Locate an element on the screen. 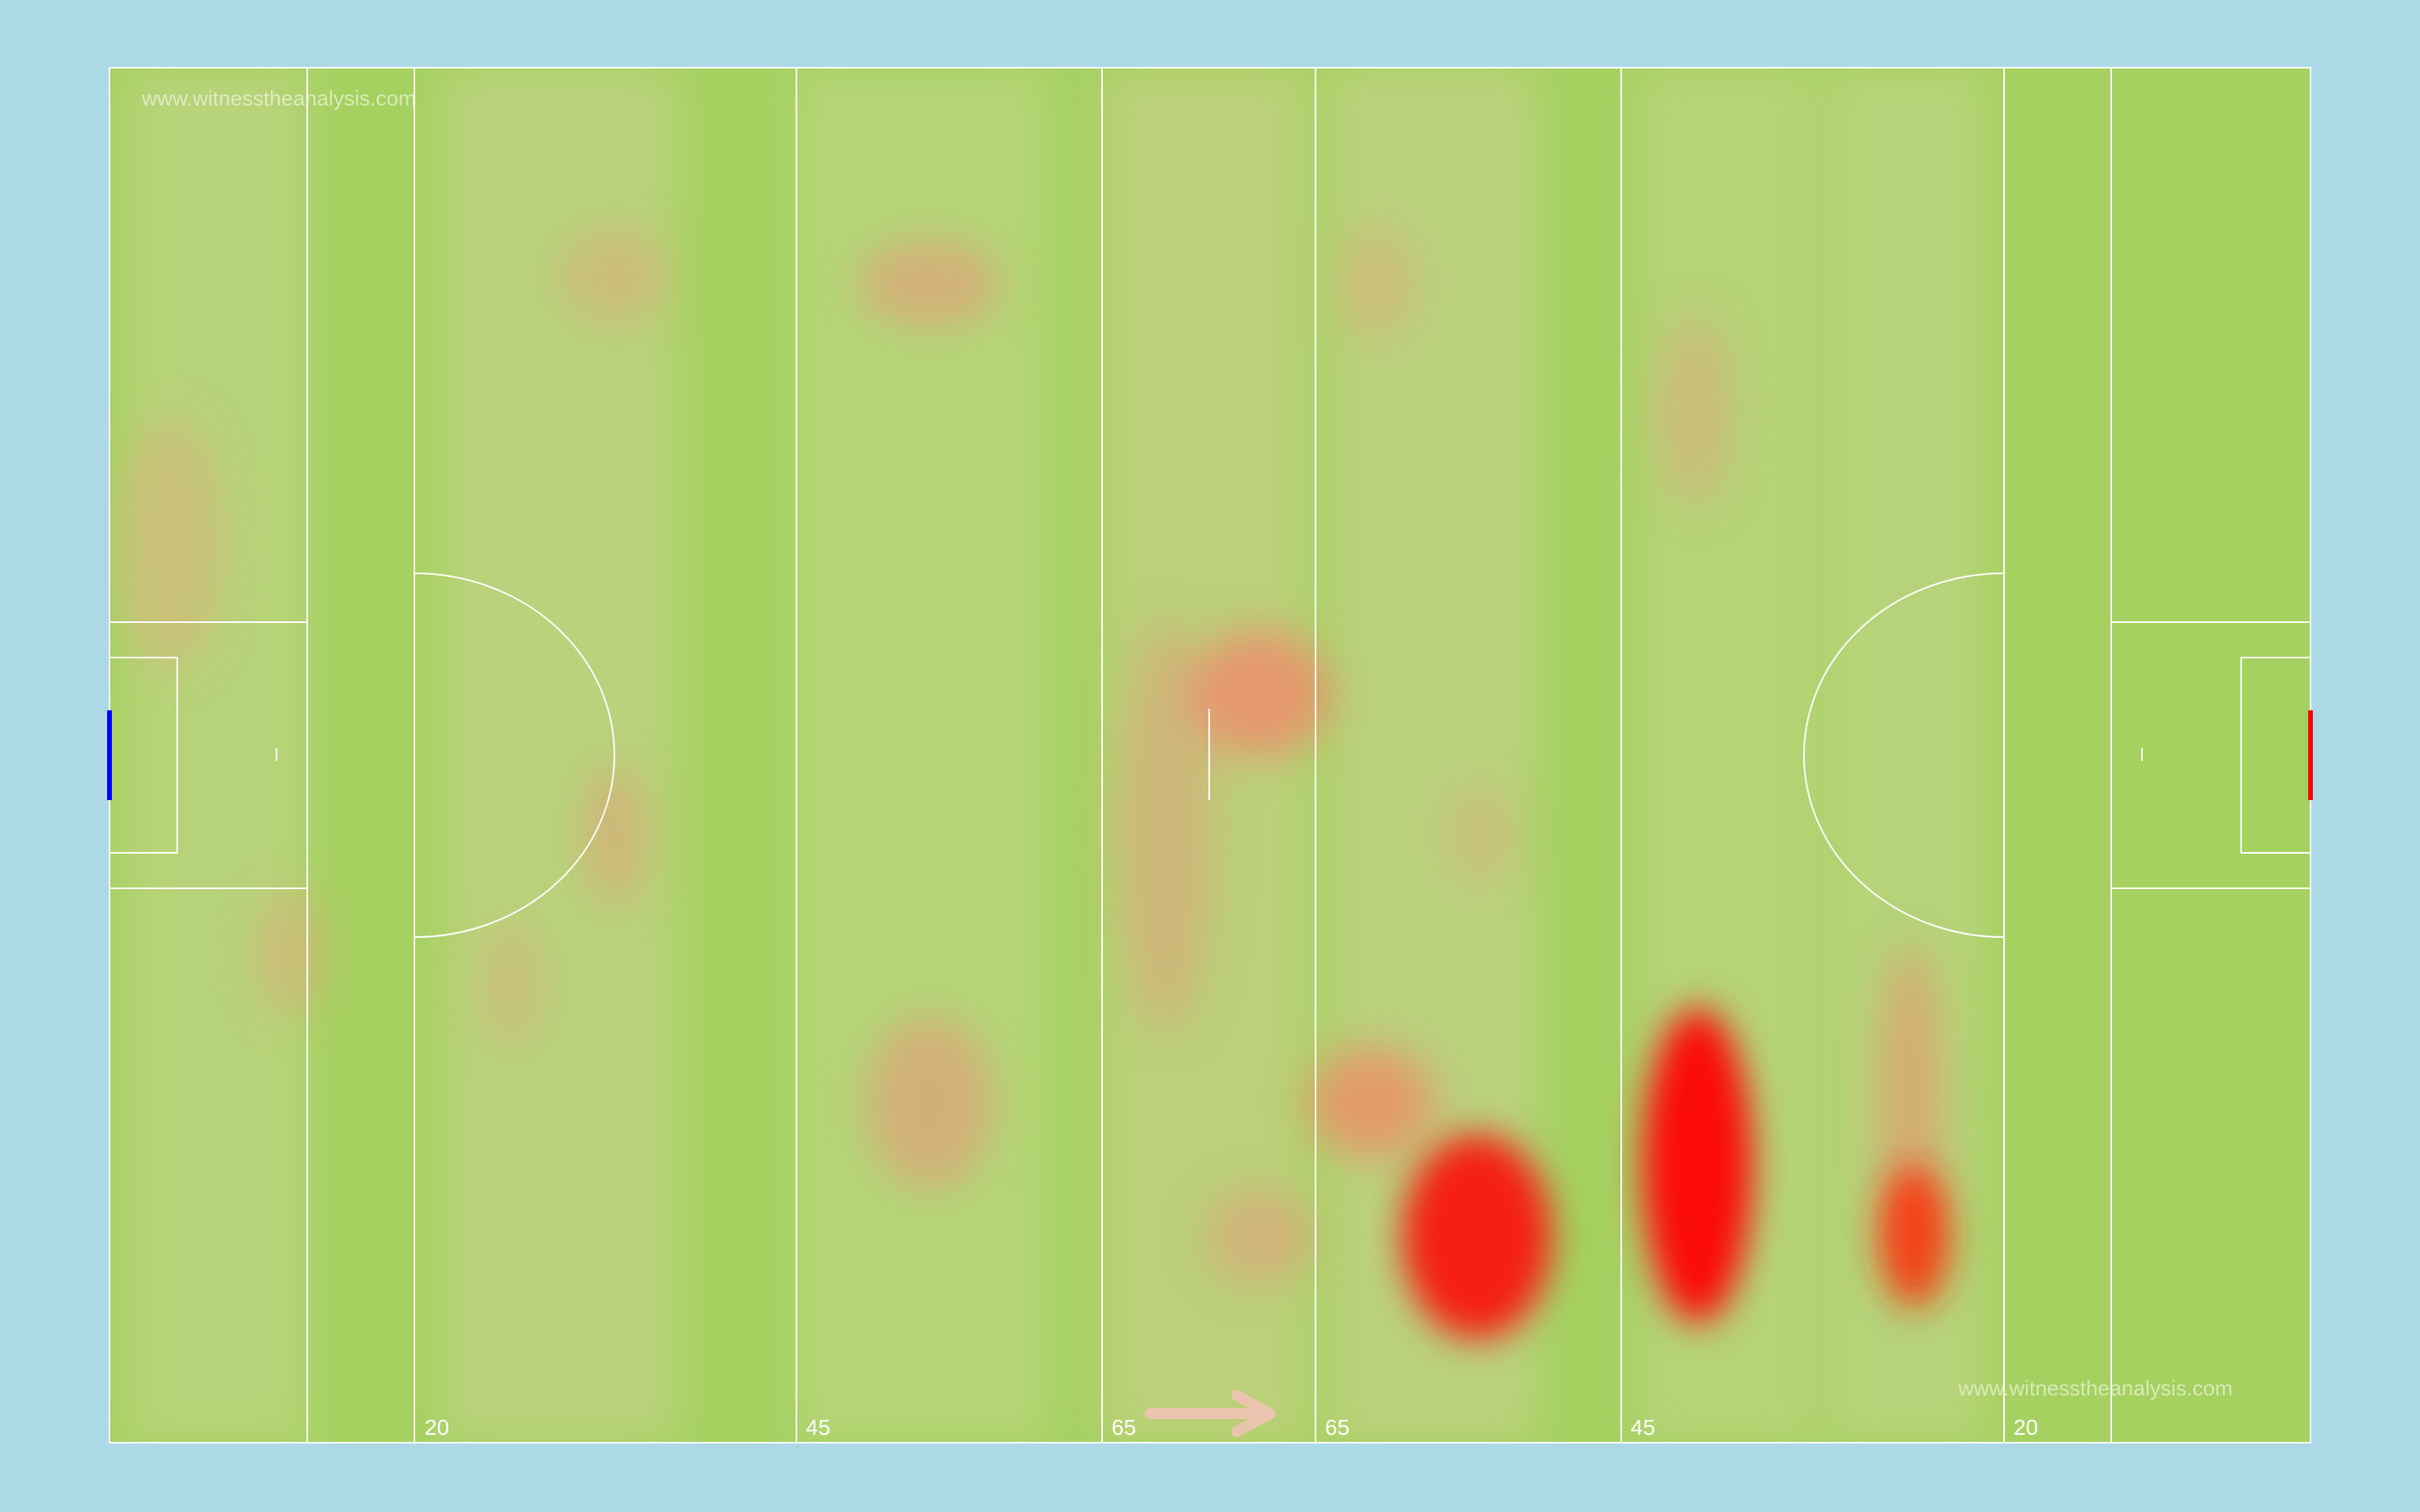  watermark-bottom-right: www.witnesstheanalysis.com is located at coordinates (2095, 1388).